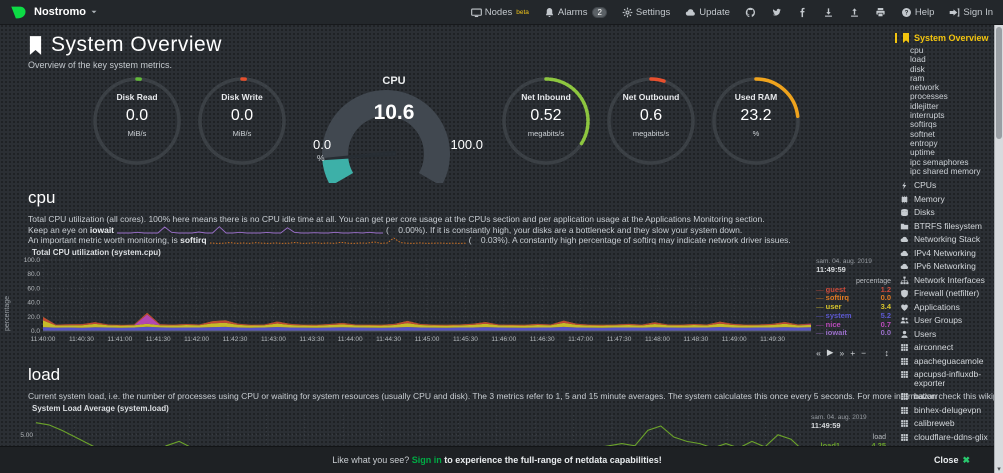 Image resolution: width=1003 pixels, height=473 pixels. Describe the element at coordinates (923, 124) in the screenshot. I see `sidebar-subitem-softirqs: softirqs` at that location.